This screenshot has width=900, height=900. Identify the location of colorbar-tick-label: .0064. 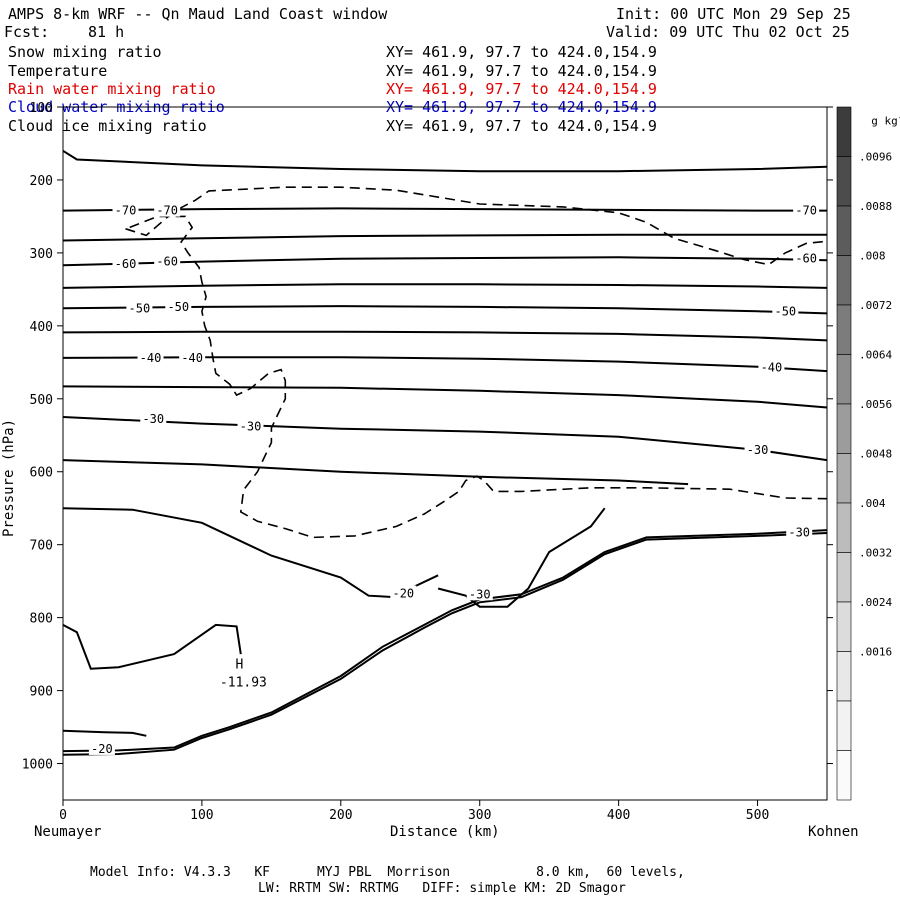
(875, 355).